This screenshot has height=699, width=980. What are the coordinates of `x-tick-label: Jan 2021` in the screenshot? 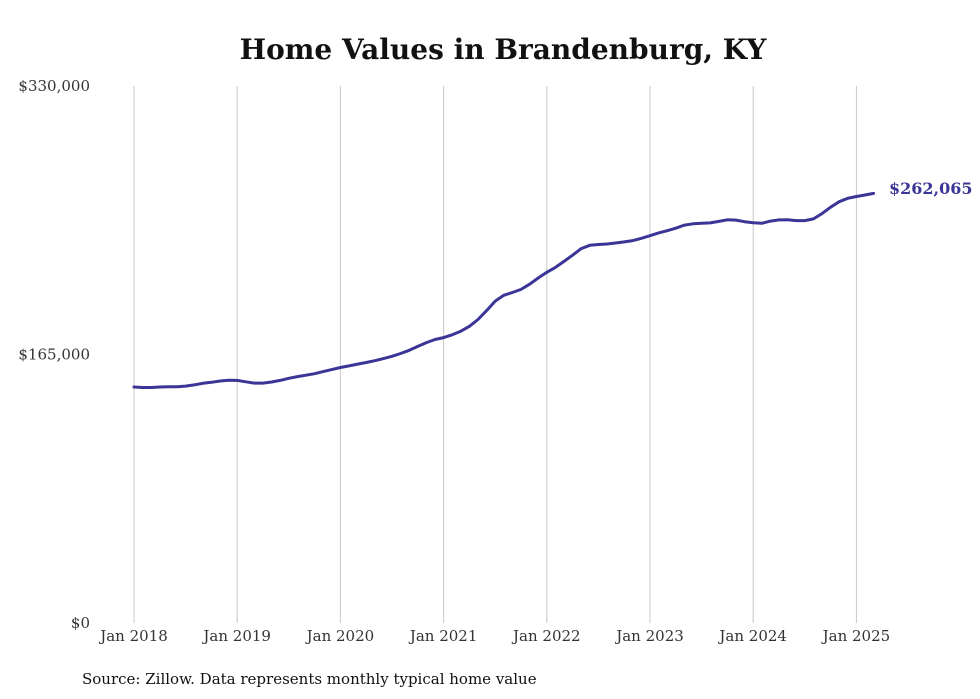 It's located at (443, 636).